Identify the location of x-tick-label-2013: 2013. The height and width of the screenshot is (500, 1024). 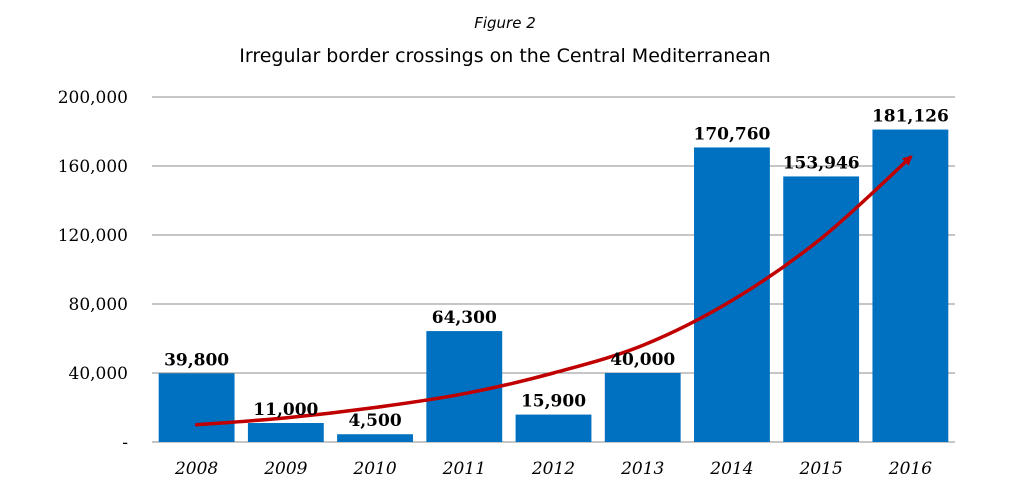
(642, 469).